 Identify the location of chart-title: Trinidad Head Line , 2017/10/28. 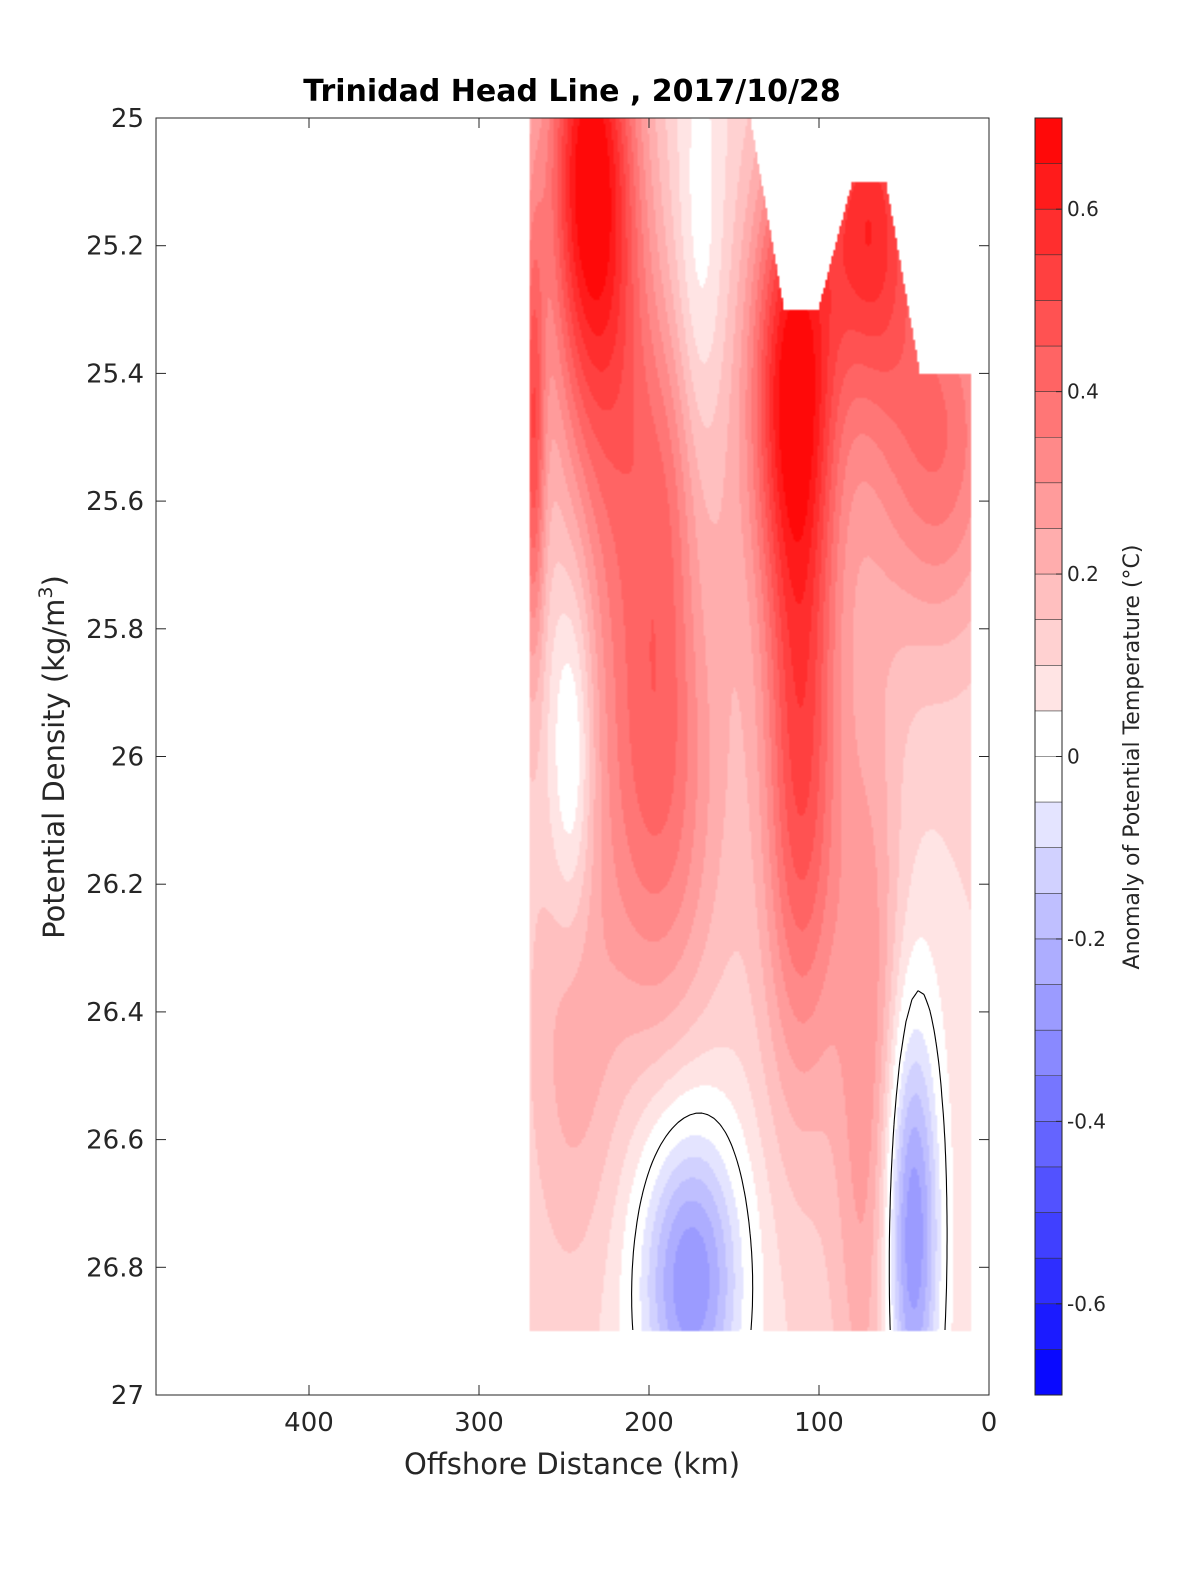
(571, 91).